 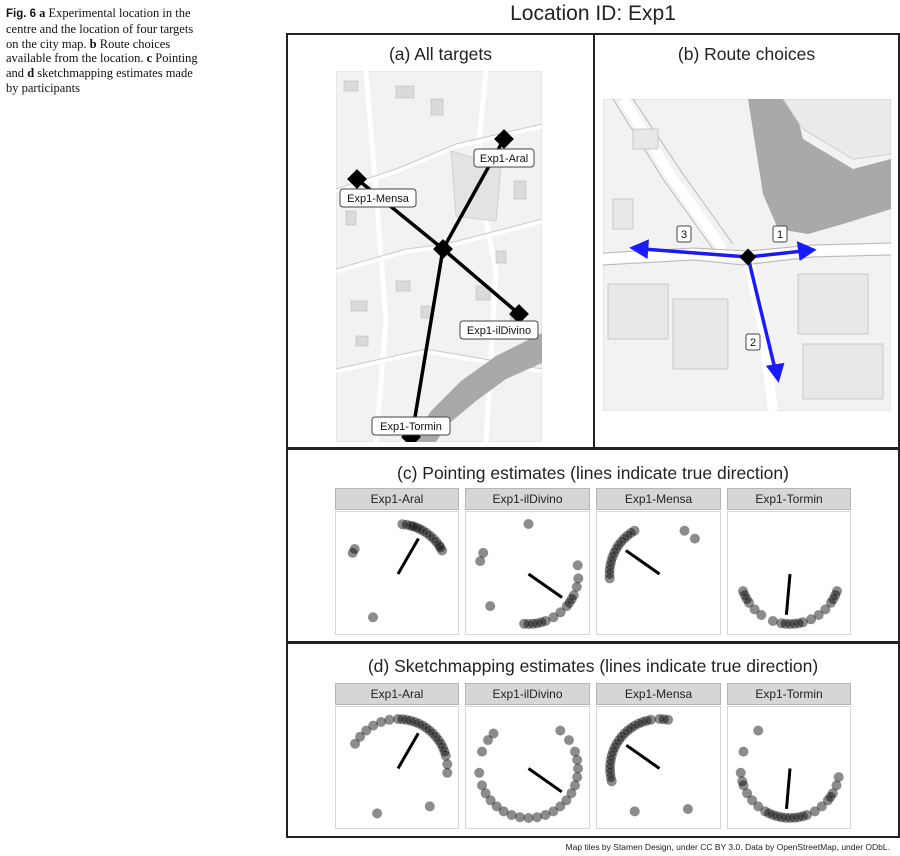 I want to click on map-background, so click(x=439, y=256).